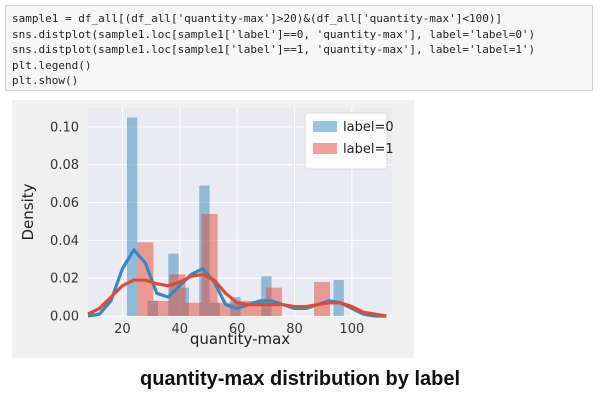 This screenshot has height=412, width=600. What do you see at coordinates (368, 149) in the screenshot?
I see `legend-label: label=1` at bounding box center [368, 149].